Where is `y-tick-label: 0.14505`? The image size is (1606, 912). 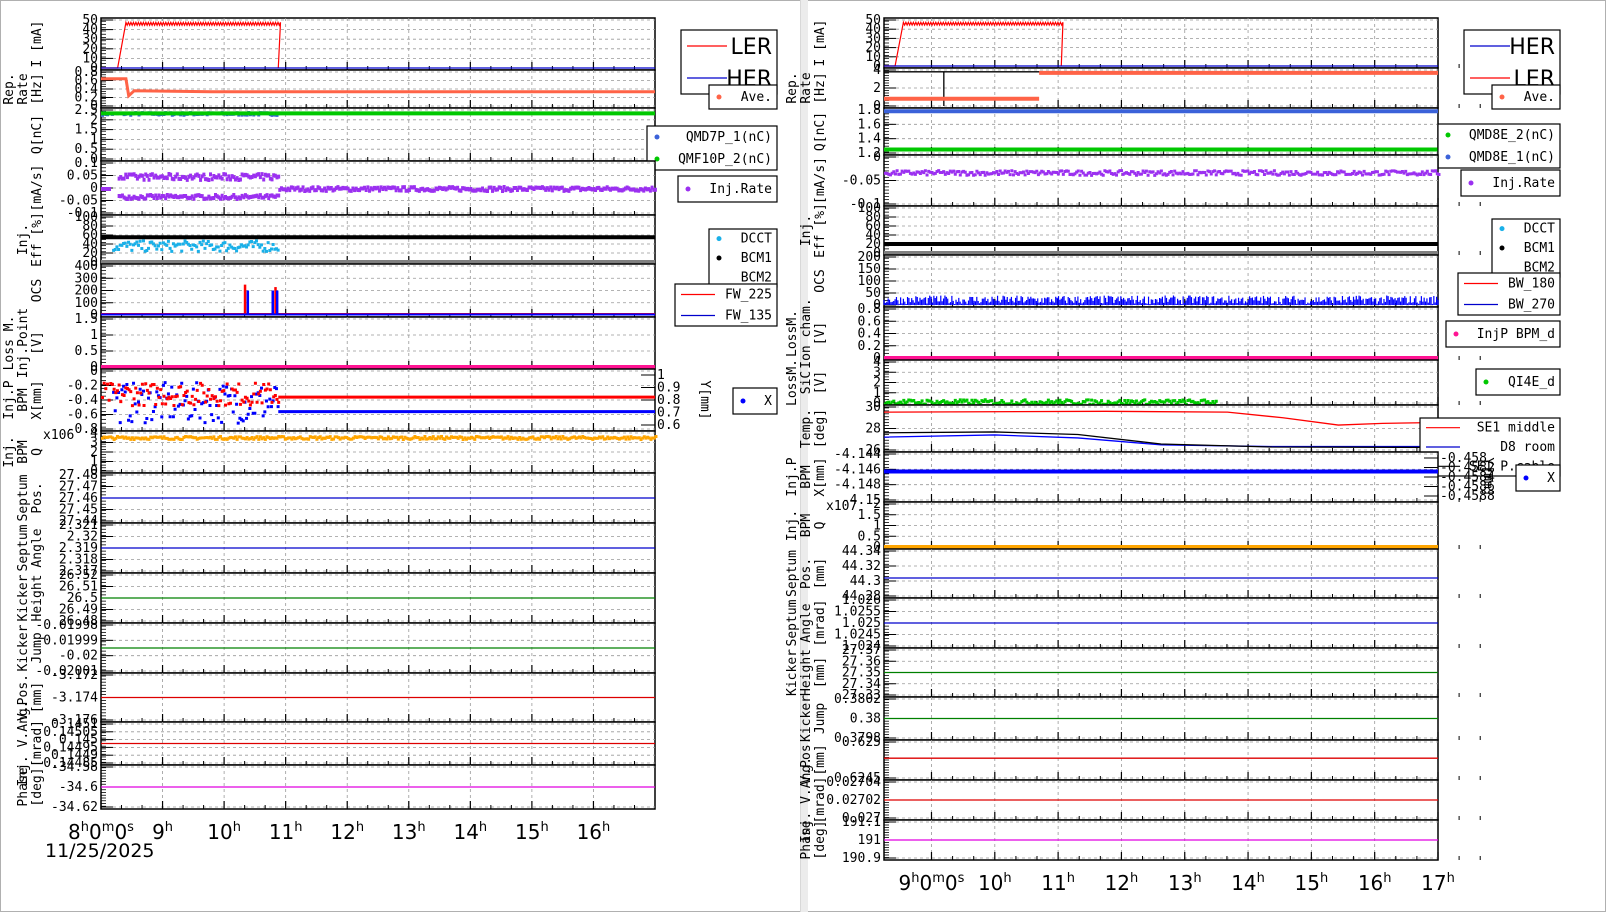 y-tick-label: 0.14505 is located at coordinates (70, 732).